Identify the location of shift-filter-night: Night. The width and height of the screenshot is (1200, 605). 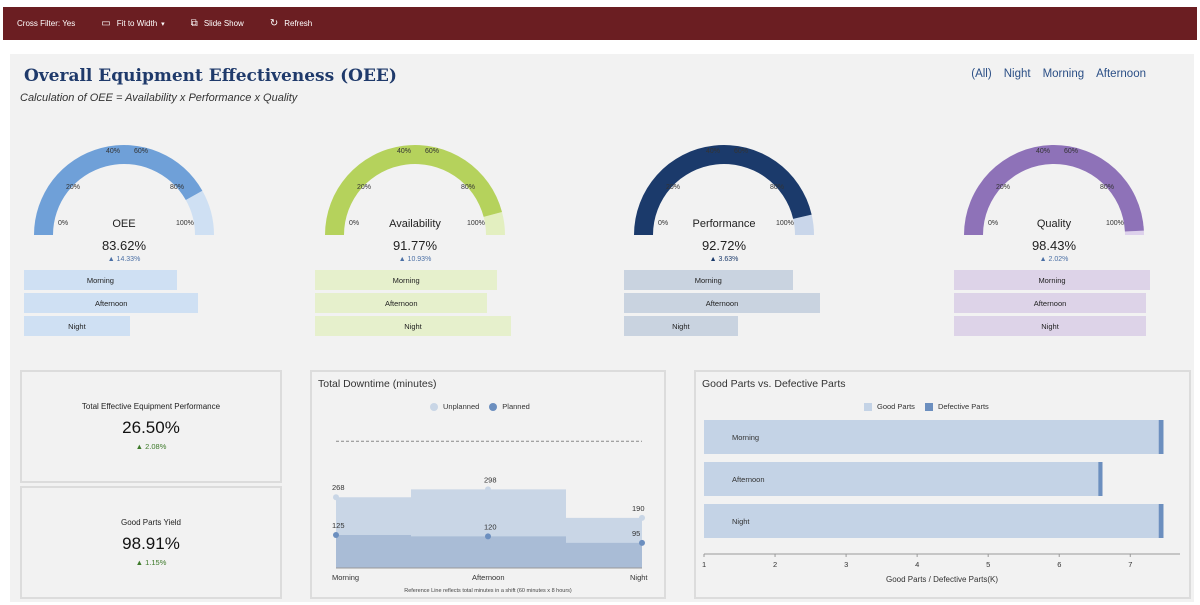
(1017, 74).